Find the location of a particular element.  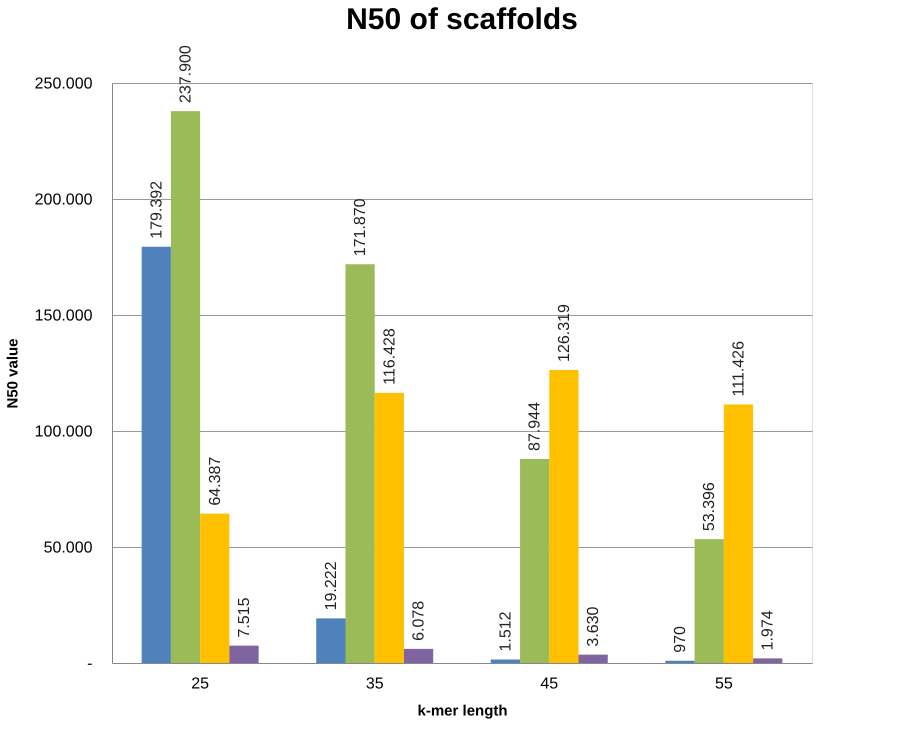

data-label: 64.387 is located at coordinates (215, 481).